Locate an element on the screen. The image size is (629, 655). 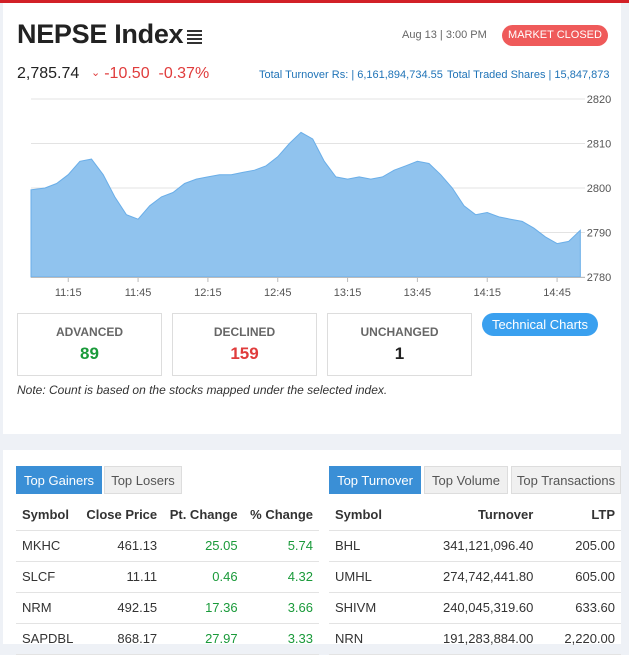
market-datetime: Aug 13 | 3:00 PM is located at coordinates (444, 35).